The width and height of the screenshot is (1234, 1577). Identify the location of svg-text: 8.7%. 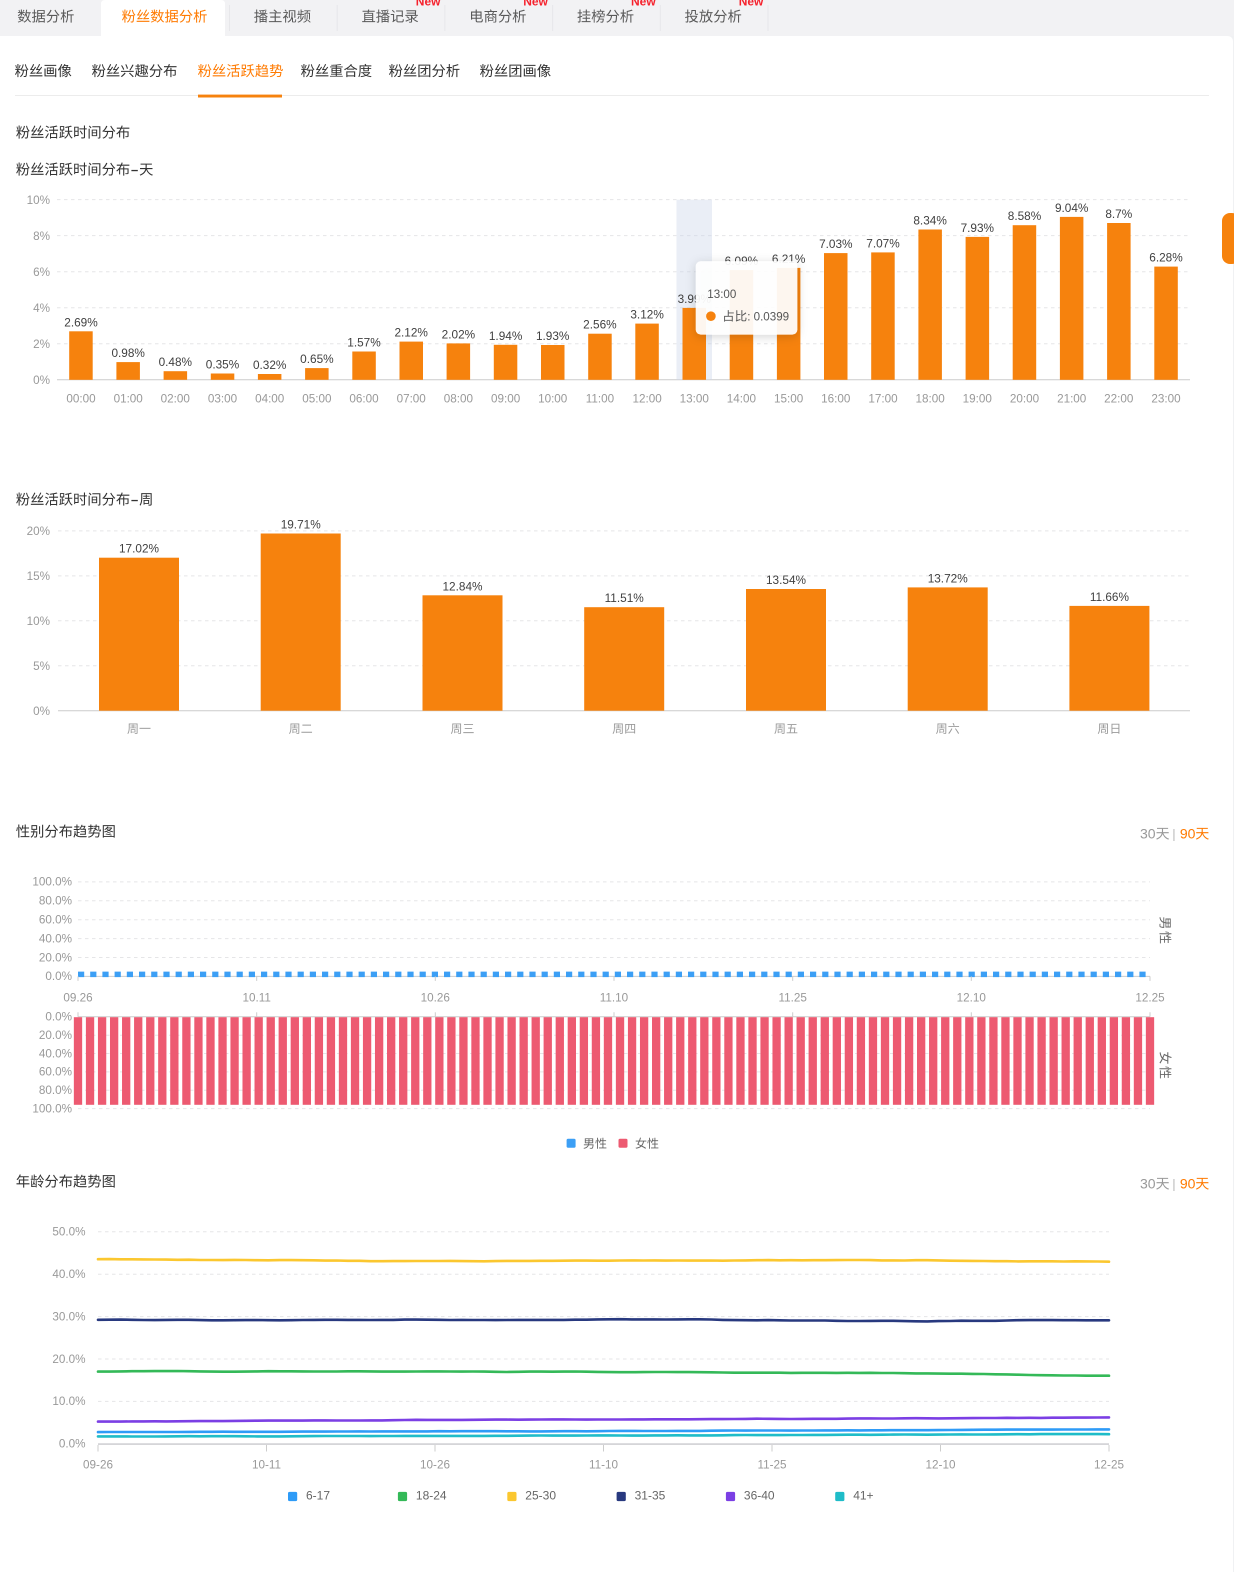
(1118, 214).